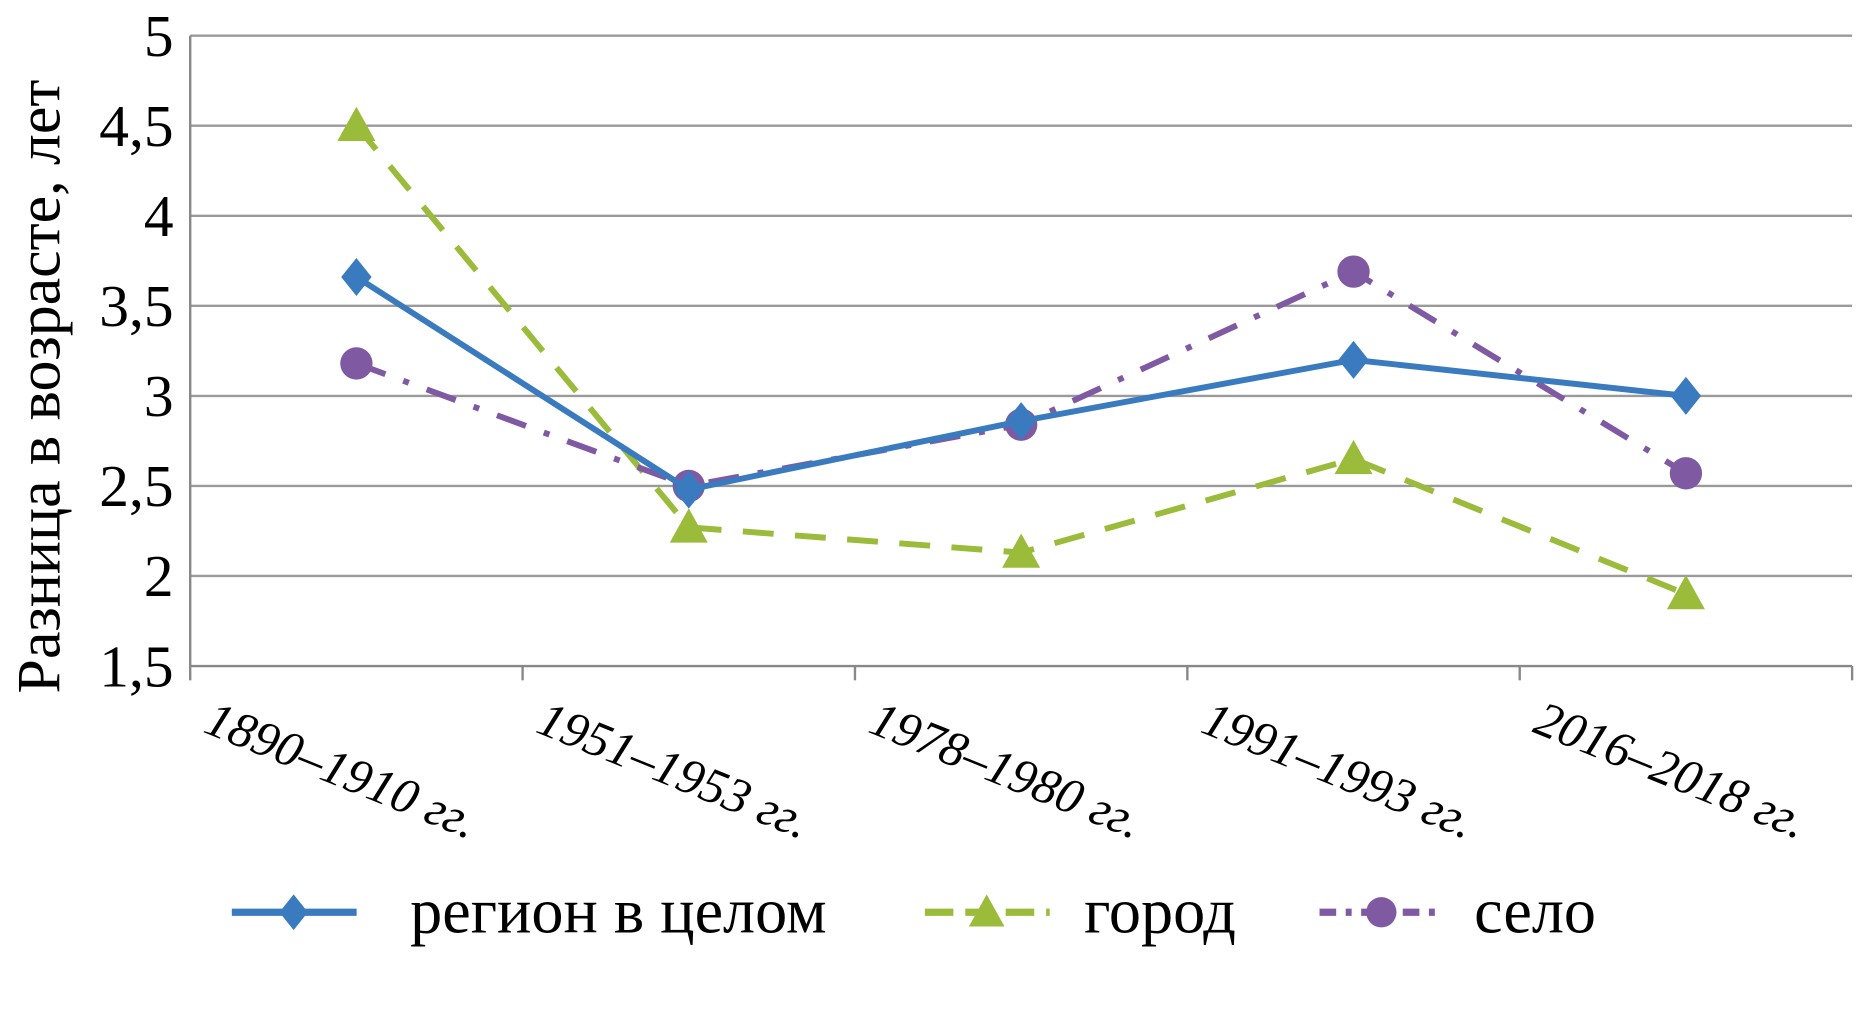 The width and height of the screenshot is (1864, 1030). I want to click on y-tick-label: 2,5, so click(136, 486).